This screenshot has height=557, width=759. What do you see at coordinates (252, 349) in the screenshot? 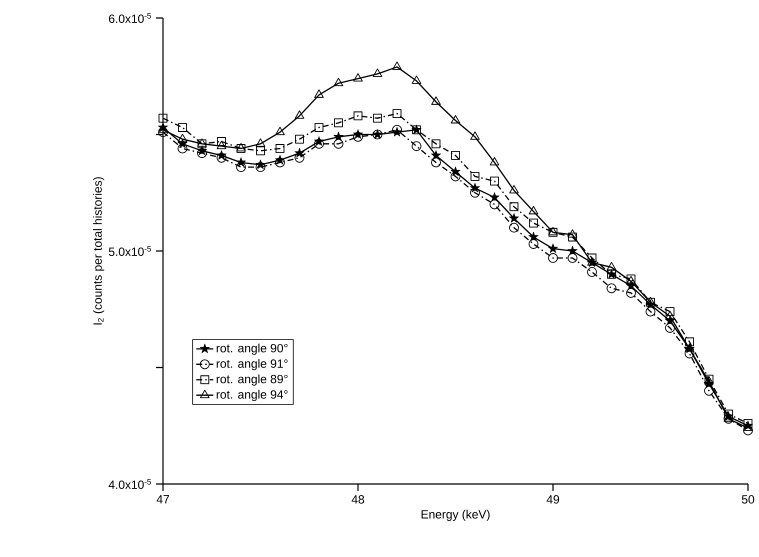
I see `legend-label: rot. angle 90°` at bounding box center [252, 349].